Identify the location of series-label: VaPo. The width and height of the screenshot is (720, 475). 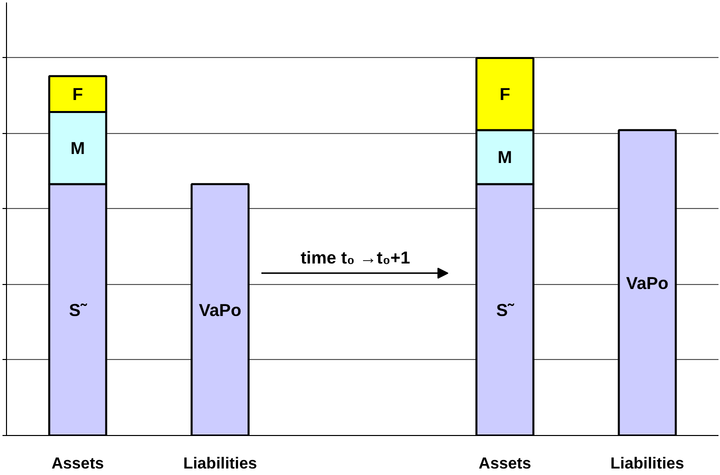
(647, 282).